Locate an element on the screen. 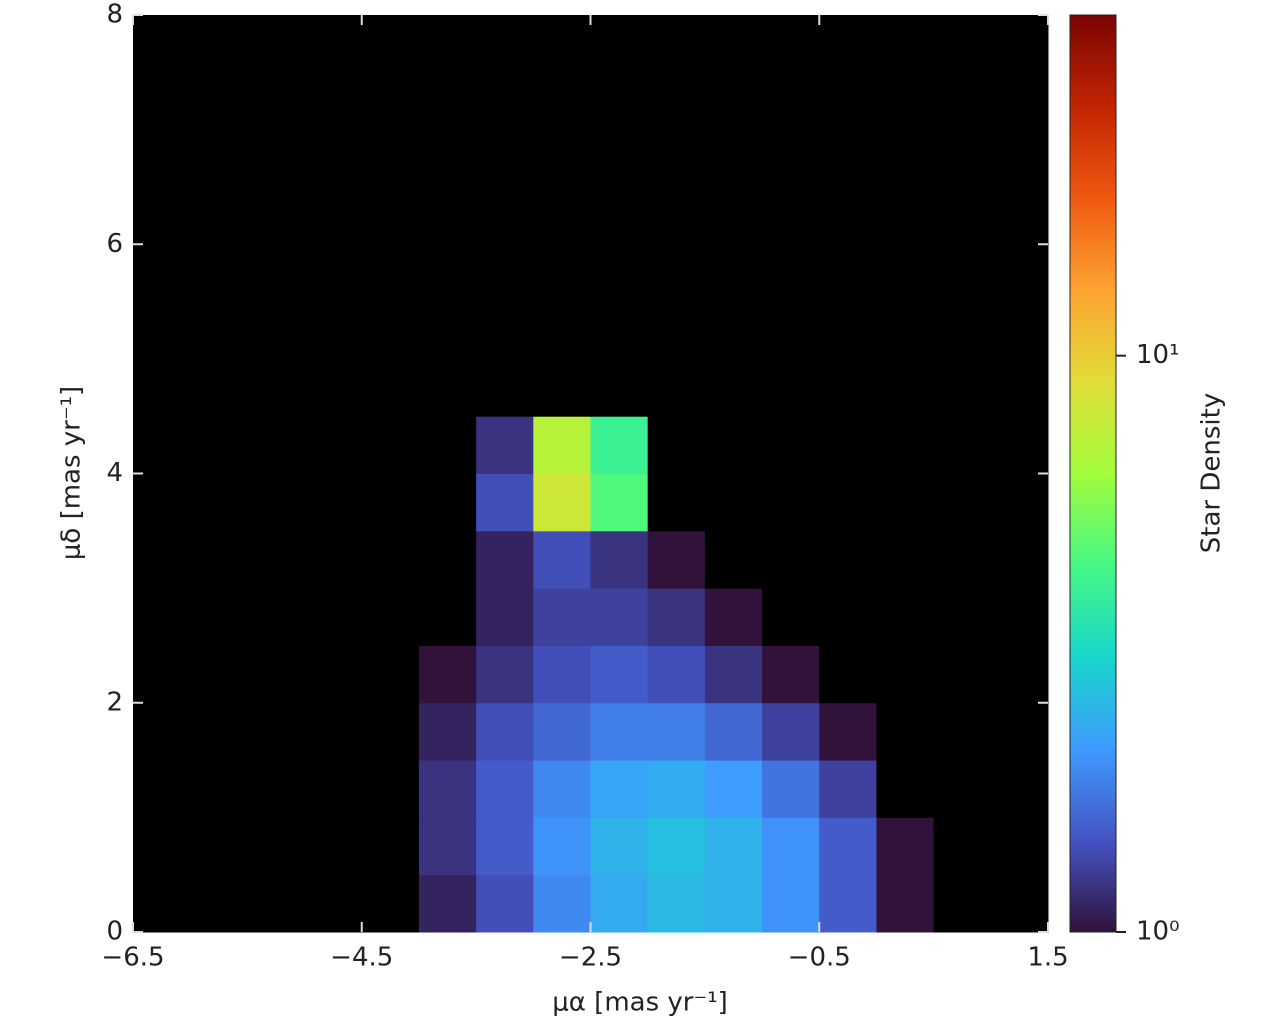 This screenshot has width=1280, height=1024. y-tick-label: 4 is located at coordinates (114, 473).